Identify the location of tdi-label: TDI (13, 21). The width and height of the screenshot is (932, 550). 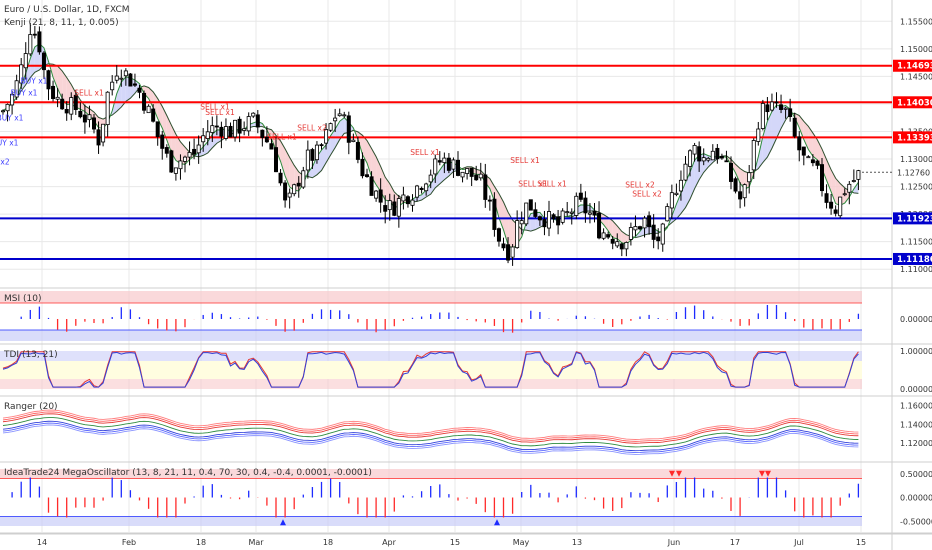
(30, 355).